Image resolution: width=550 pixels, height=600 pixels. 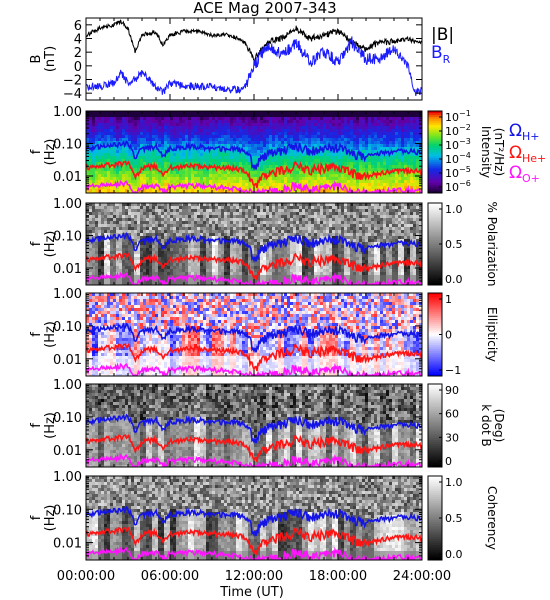 I want to click on colorbar-k-dot-b: 90 60 30 0 k dot B (Deg), so click(x=466, y=425).